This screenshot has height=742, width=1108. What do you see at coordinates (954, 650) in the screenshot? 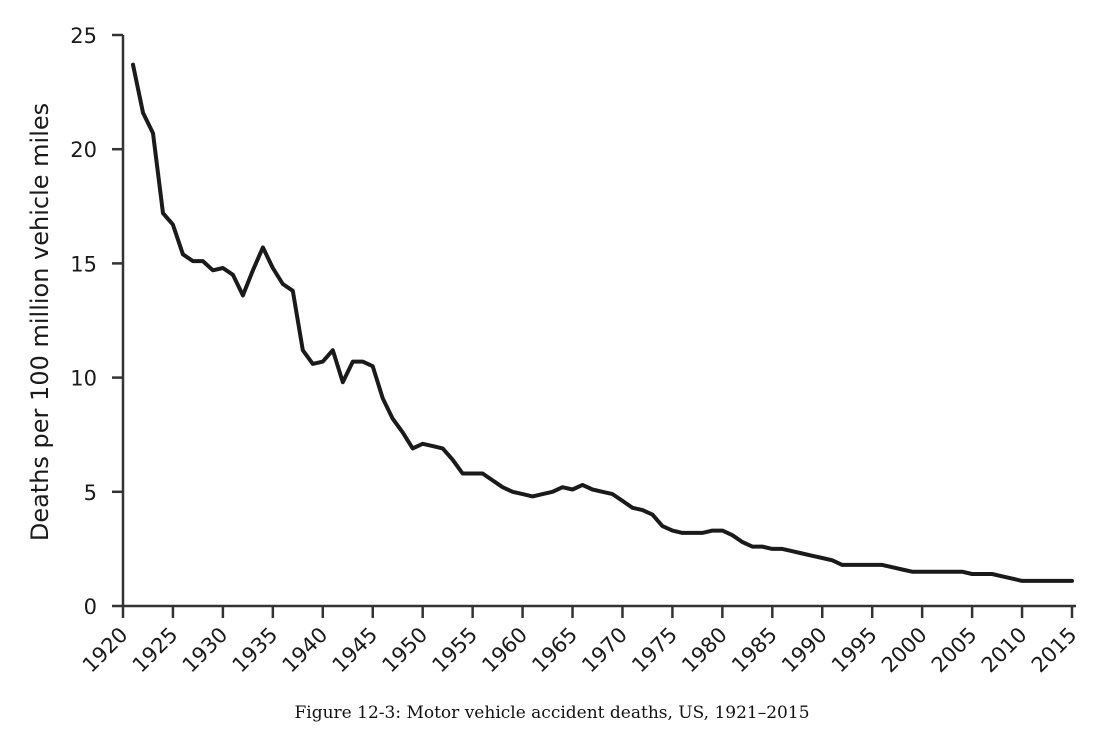
I see `x-tick-label: 2005` at bounding box center [954, 650].